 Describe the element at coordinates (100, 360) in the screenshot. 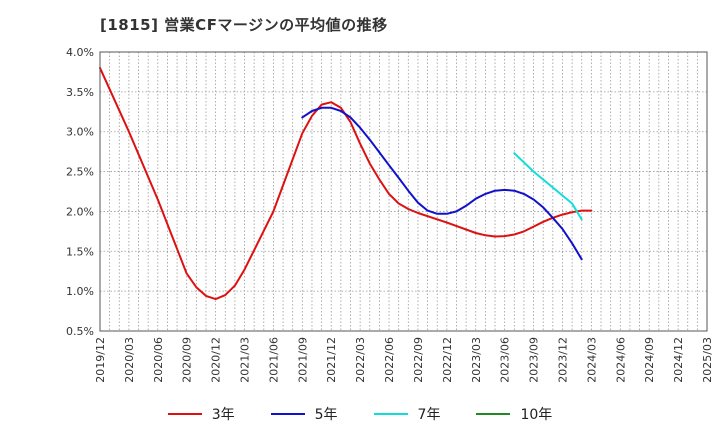

I see `x-tick-label: 2019/12` at that location.